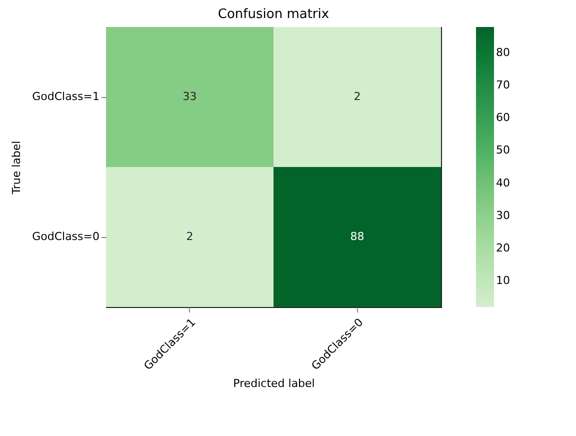 The height and width of the screenshot is (436, 576). What do you see at coordinates (503, 150) in the screenshot?
I see `color-bar-label: 50` at bounding box center [503, 150].